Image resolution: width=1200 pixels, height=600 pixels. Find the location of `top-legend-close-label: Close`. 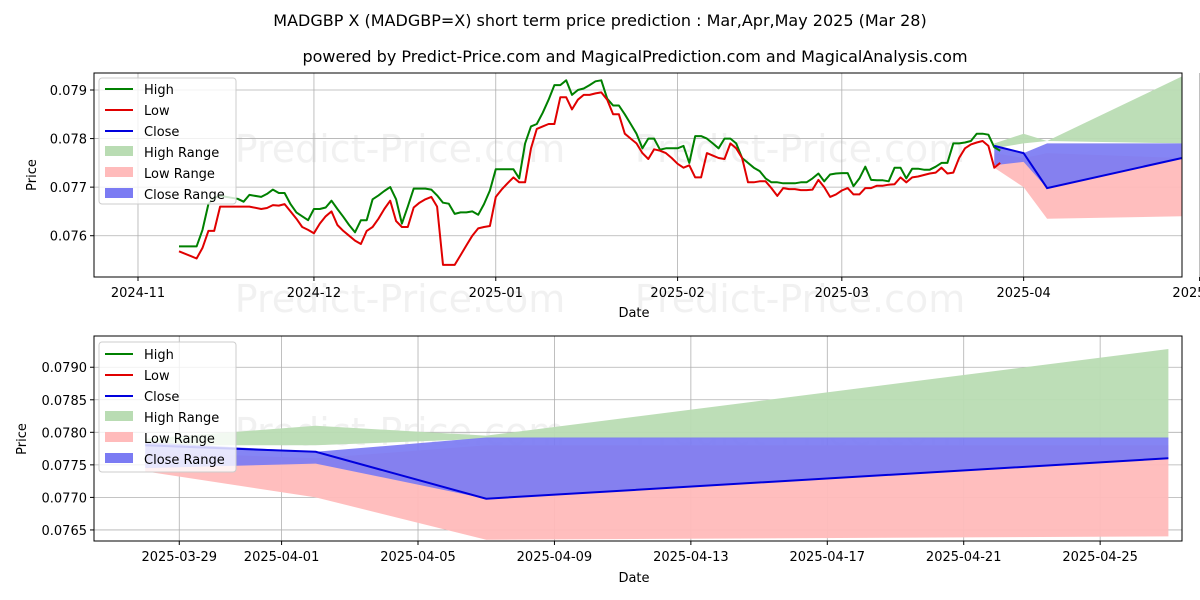

top-legend-close-label: Close is located at coordinates (161, 132).